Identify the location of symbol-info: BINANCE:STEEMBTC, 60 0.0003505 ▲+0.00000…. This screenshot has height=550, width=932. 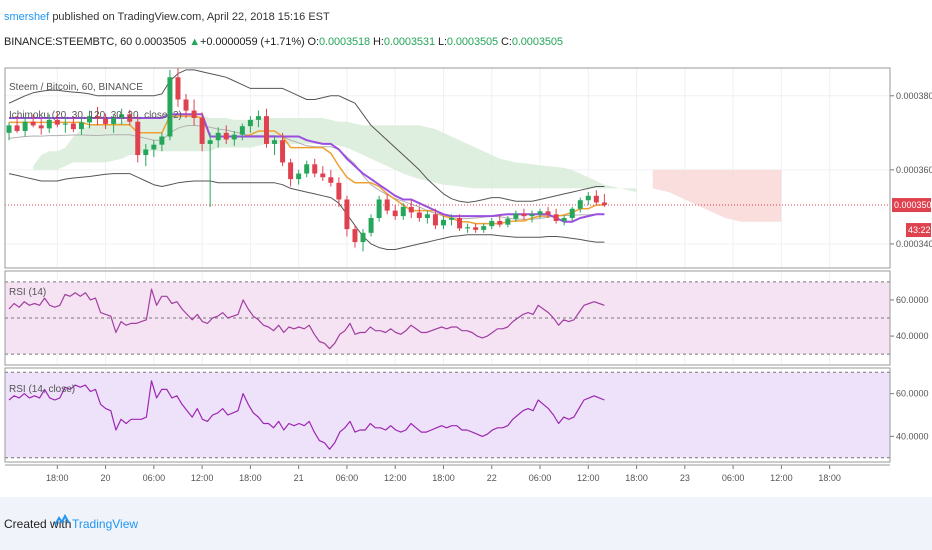
(283, 42).